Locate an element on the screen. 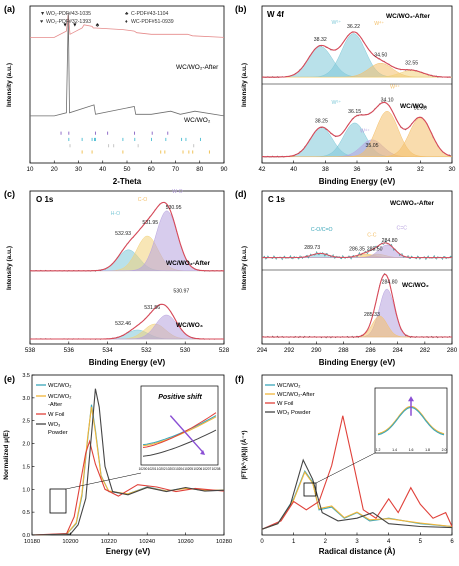 The height and width of the screenshot is (566, 459). peak-label-b-after: 34.50 is located at coordinates (380, 55).